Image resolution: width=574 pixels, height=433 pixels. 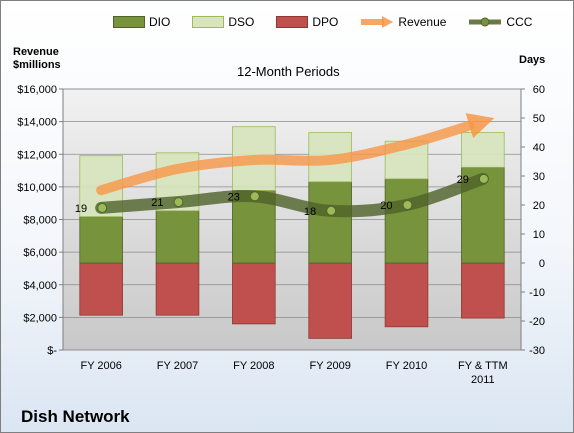 What do you see at coordinates (537, 322) in the screenshot?
I see `right-tick-label: -20` at bounding box center [537, 322].